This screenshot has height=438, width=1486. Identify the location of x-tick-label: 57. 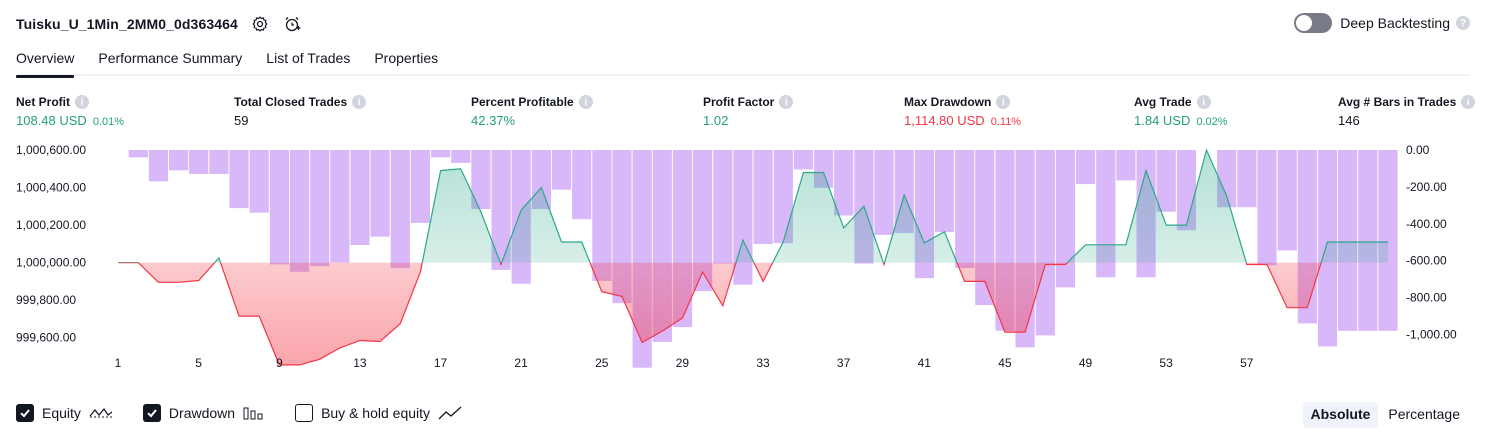
(1247, 363).